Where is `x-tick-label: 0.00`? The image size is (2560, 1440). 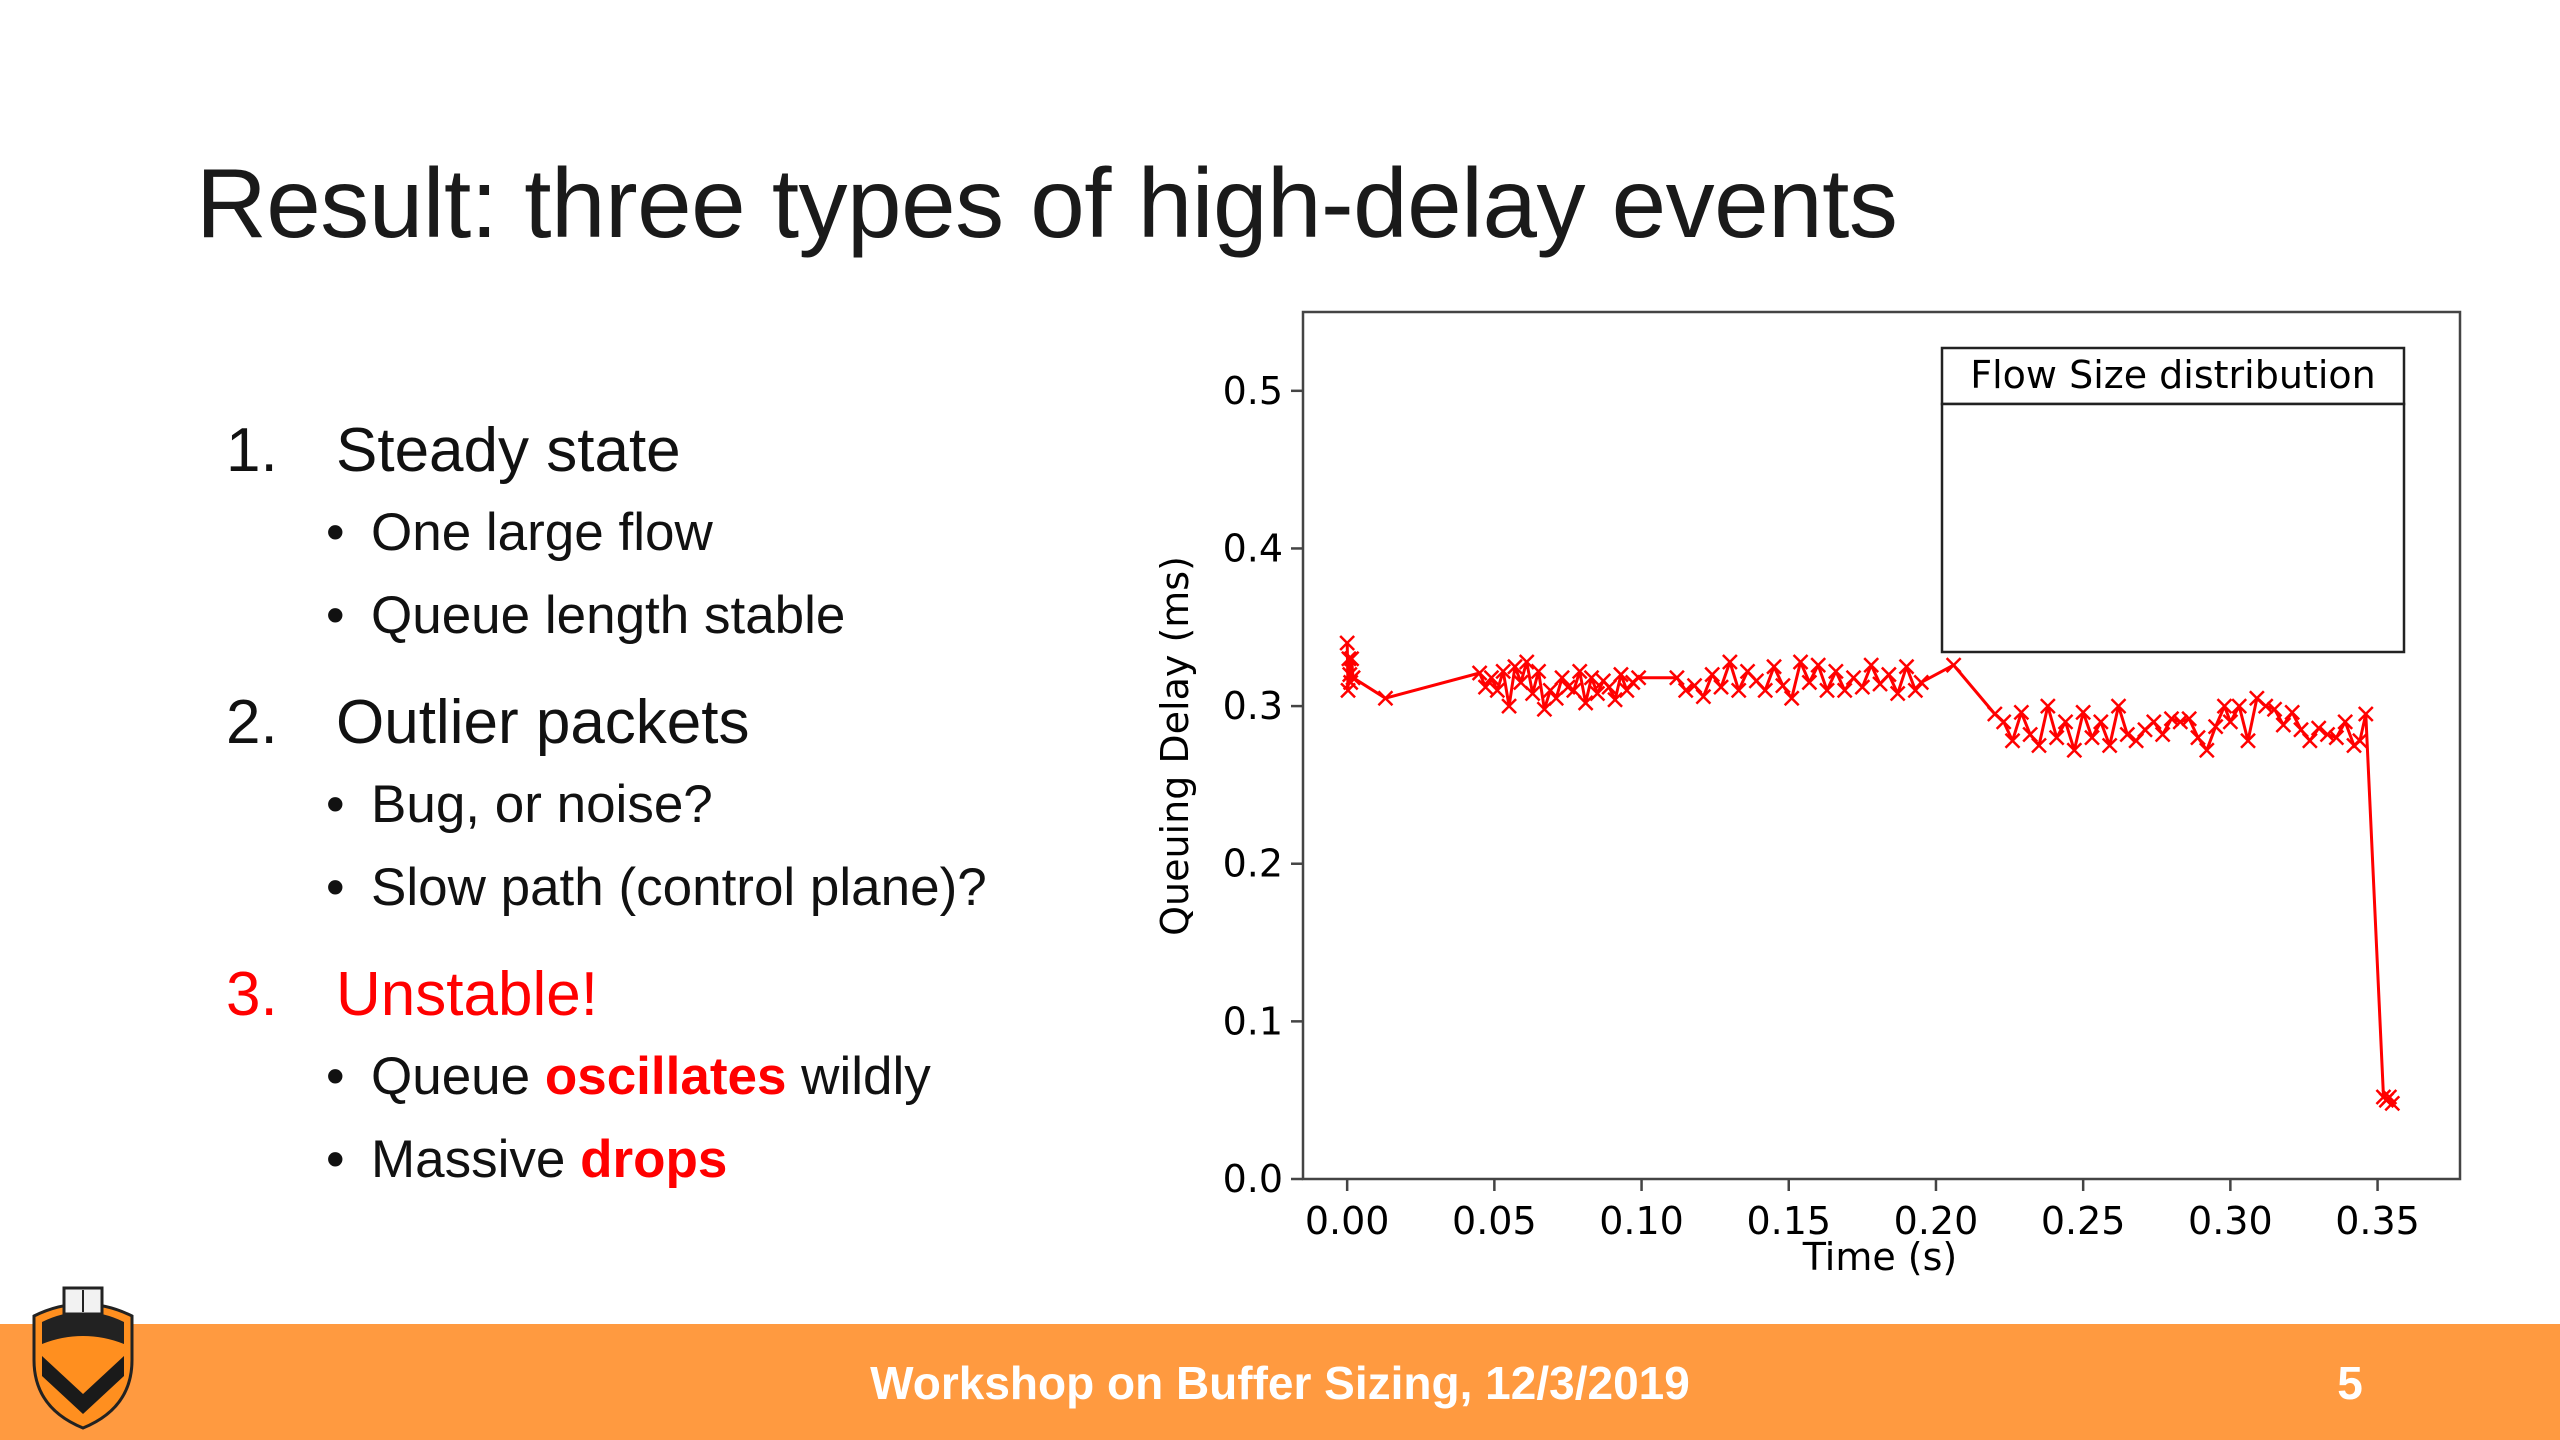
x-tick-label: 0.00 is located at coordinates (1347, 1221).